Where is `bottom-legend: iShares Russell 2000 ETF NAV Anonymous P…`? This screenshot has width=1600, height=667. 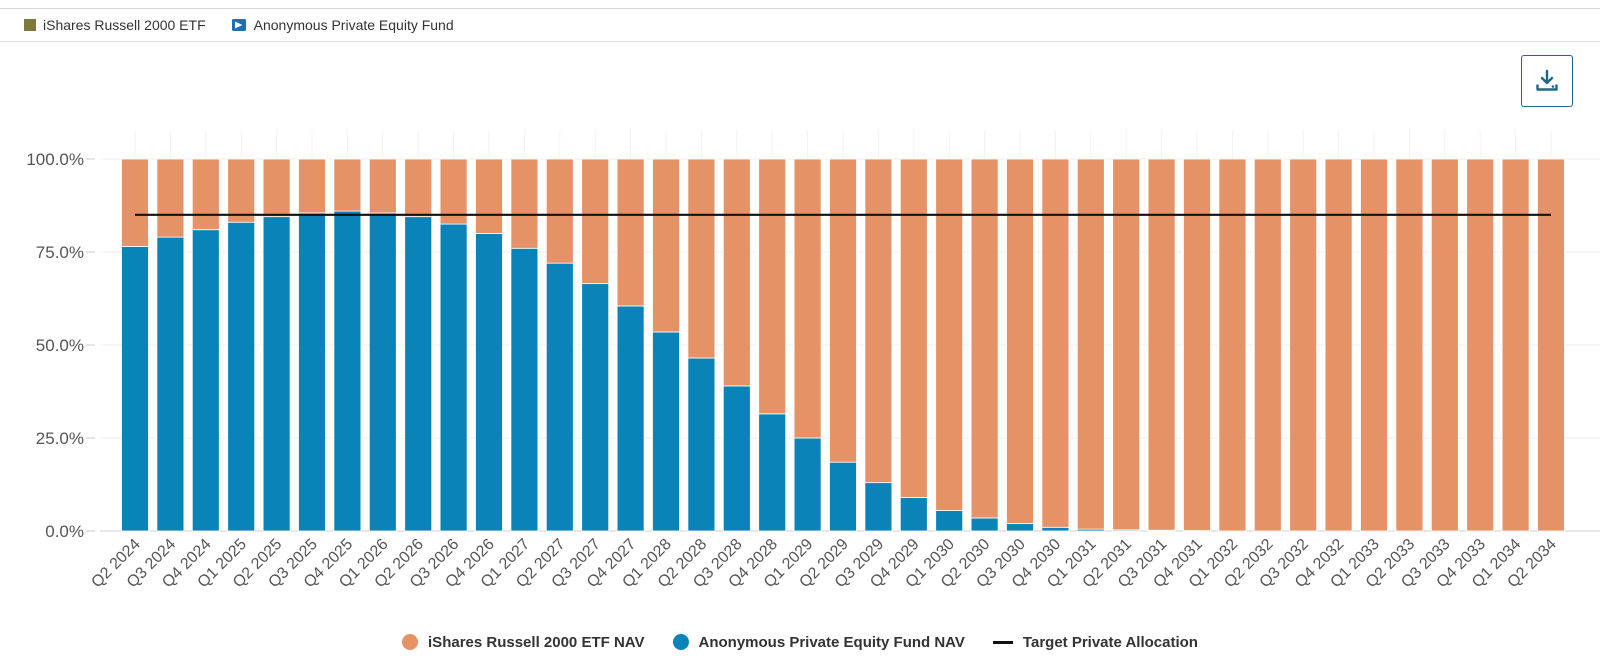 bottom-legend: iShares Russell 2000 ETF NAV Anonymous P… is located at coordinates (800, 642).